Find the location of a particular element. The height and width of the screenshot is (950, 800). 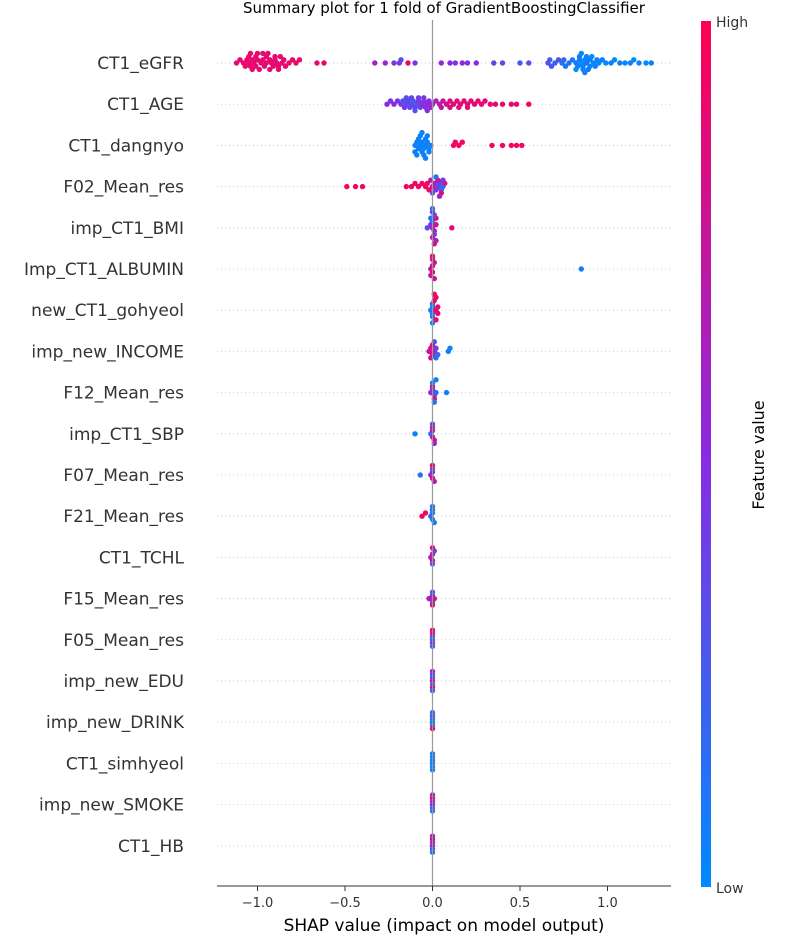

x-tick-label: 0.0 is located at coordinates (432, 903).